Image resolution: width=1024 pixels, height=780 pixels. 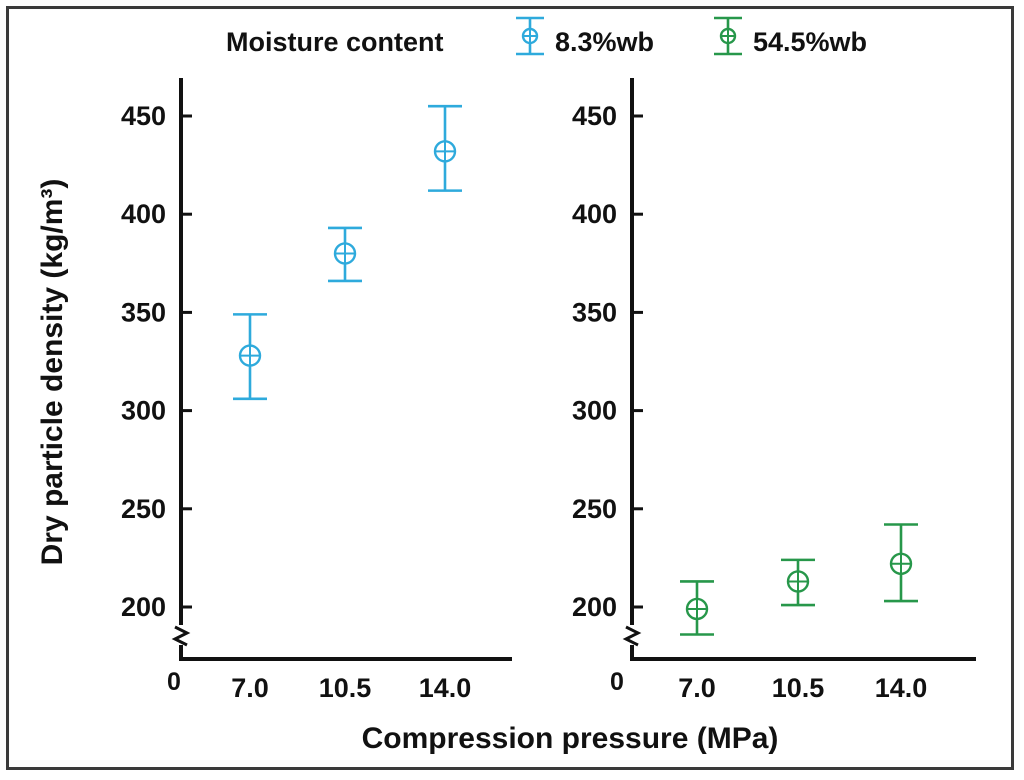 I want to click on legend: Moisture content 8.3%wb 54.5%wb, so click(x=546, y=36).